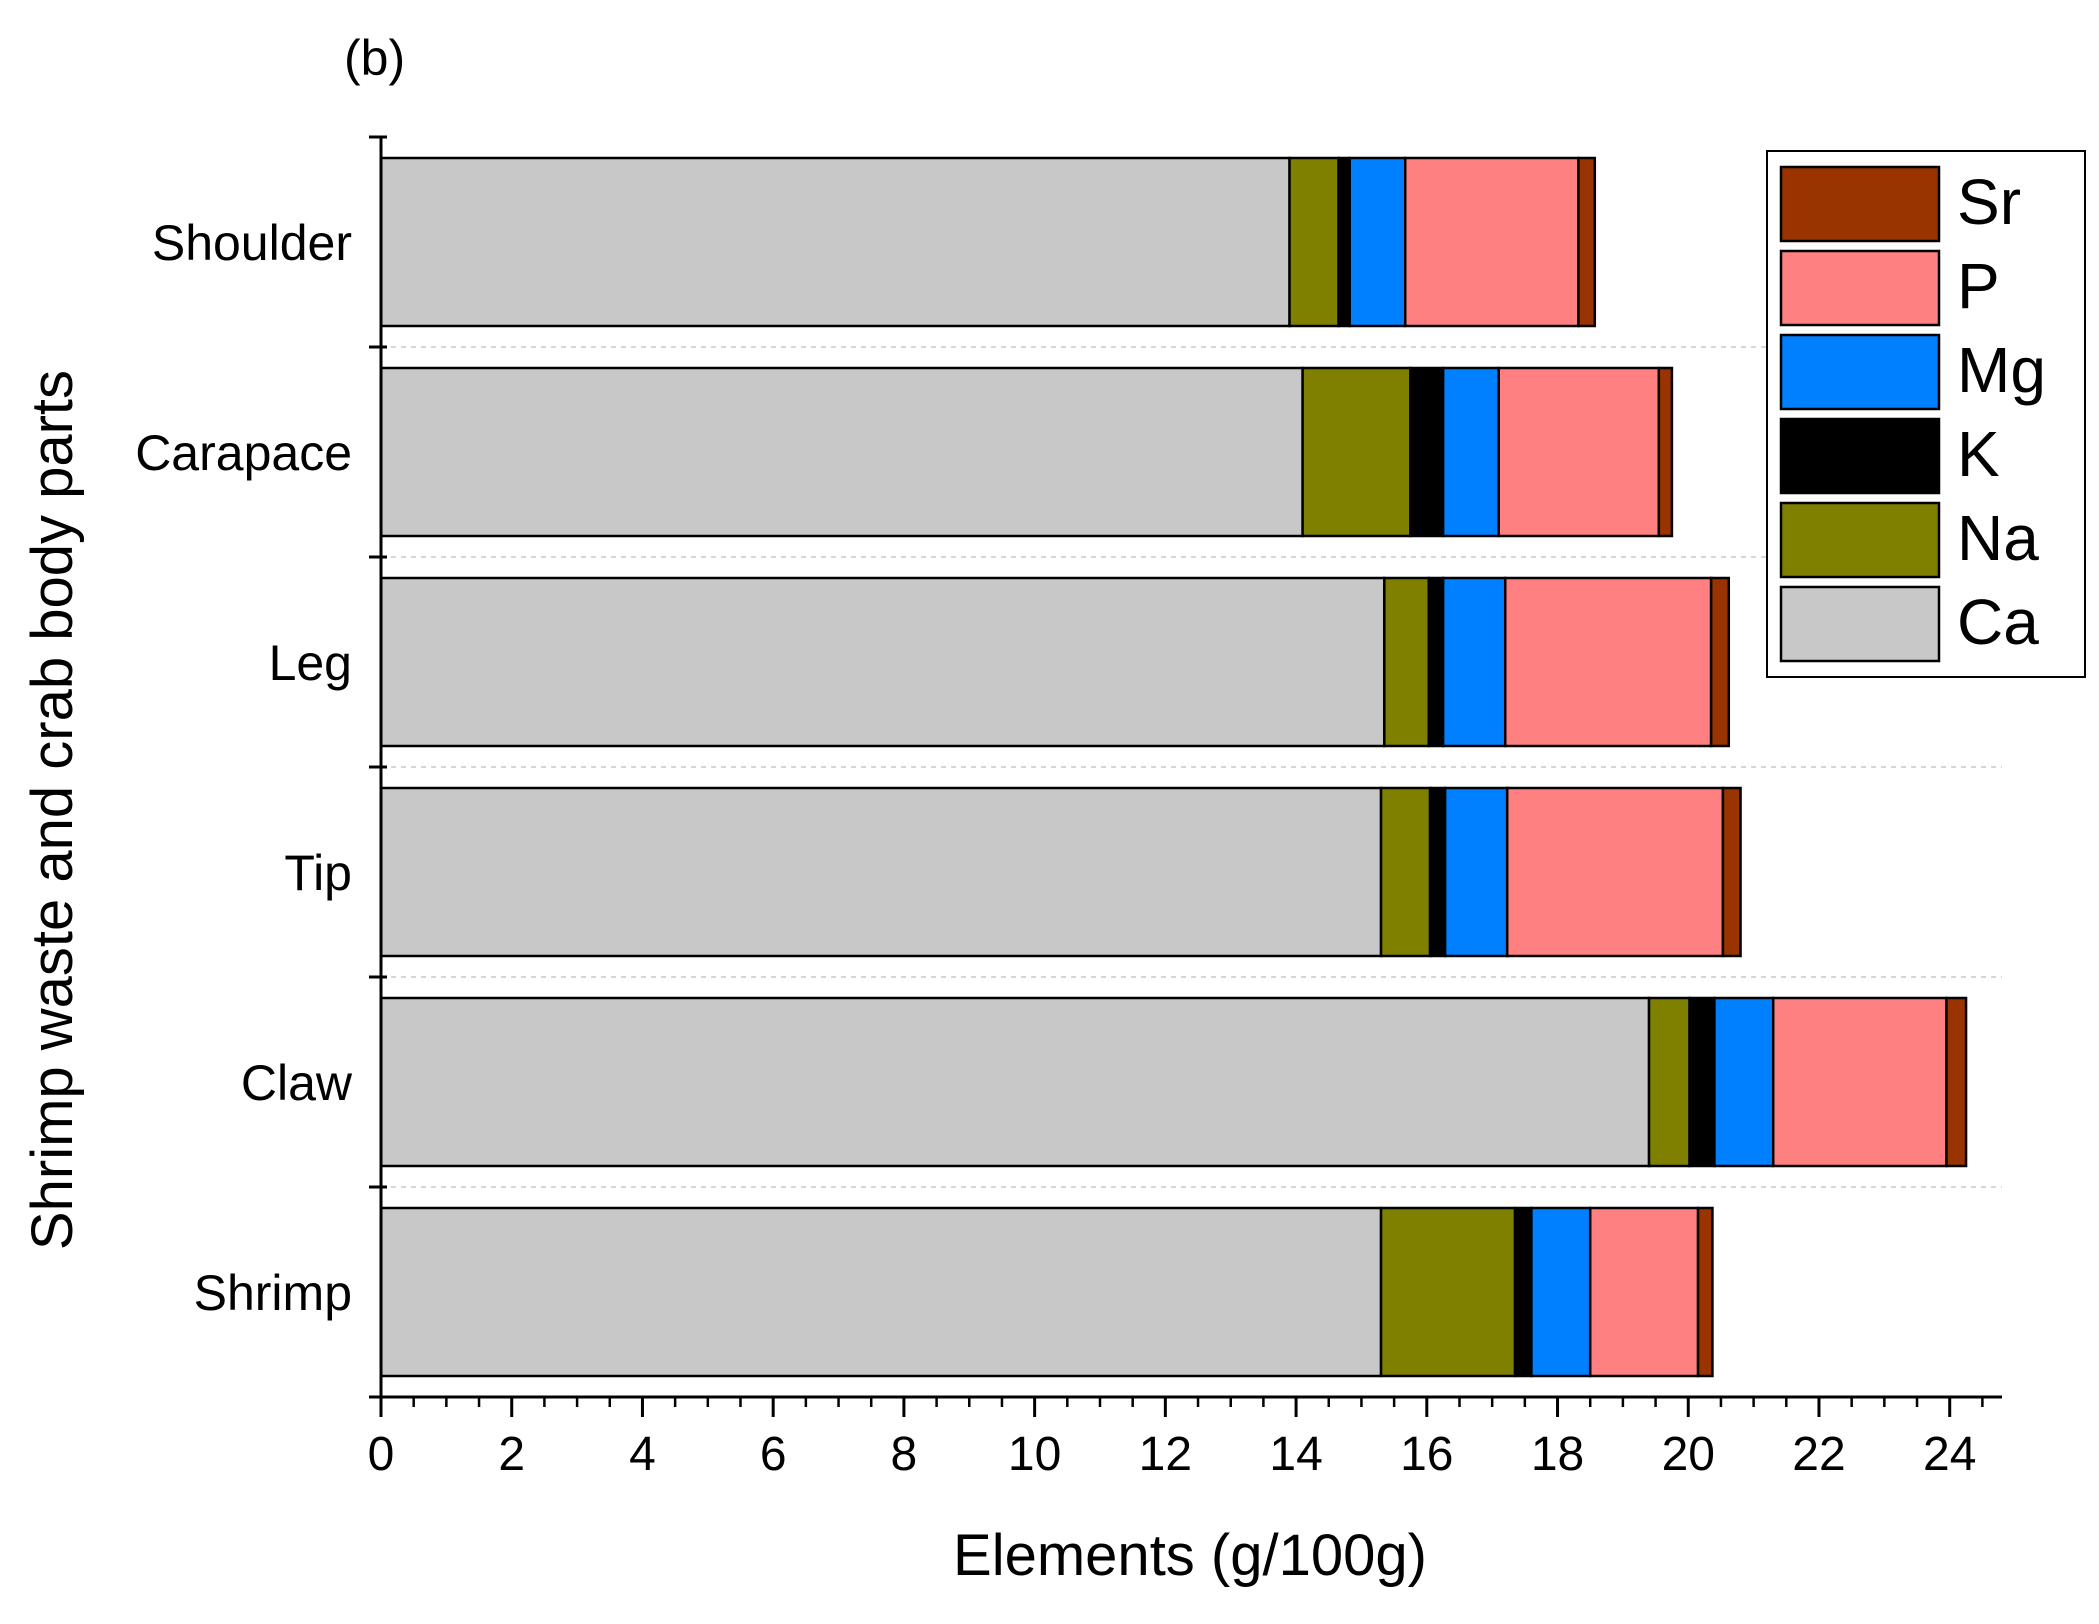 The height and width of the screenshot is (1624, 2099). What do you see at coordinates (1665, 452) in the screenshot?
I see `bar-segment-carapace-sr` at bounding box center [1665, 452].